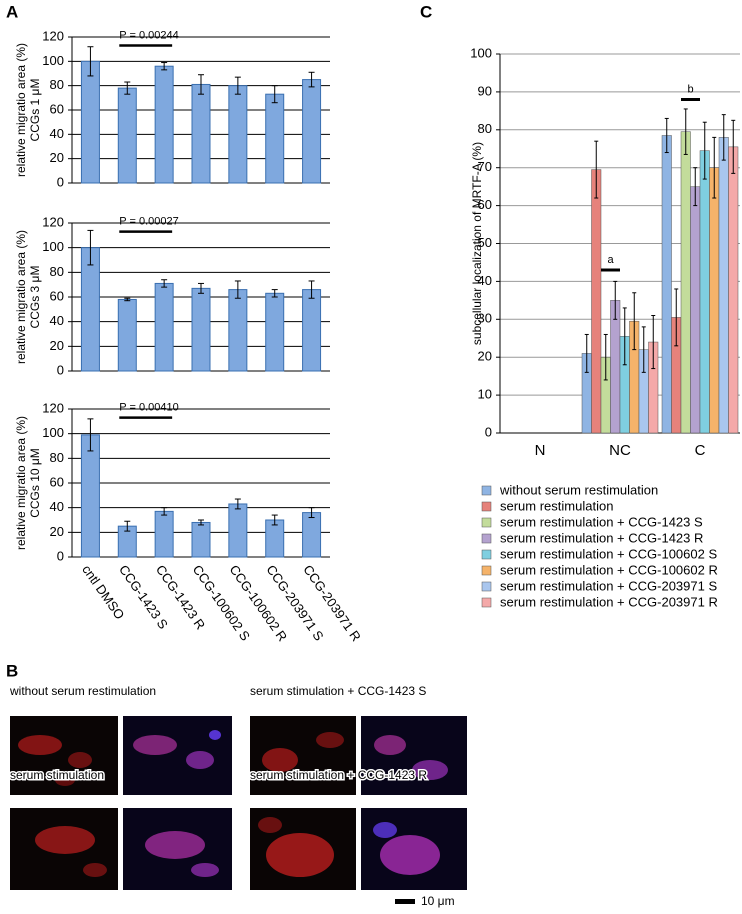 This screenshot has width=742, height=914. Describe the element at coordinates (700, 450) in the screenshot. I see `x-tick-label: C` at that location.